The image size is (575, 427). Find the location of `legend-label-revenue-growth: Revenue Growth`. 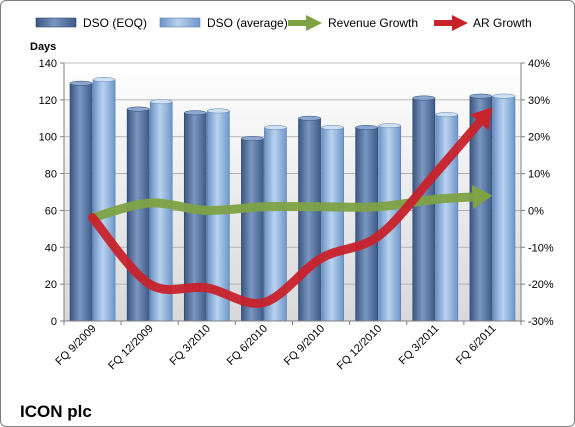

legend-label-revenue-growth: Revenue Growth is located at coordinates (373, 23).